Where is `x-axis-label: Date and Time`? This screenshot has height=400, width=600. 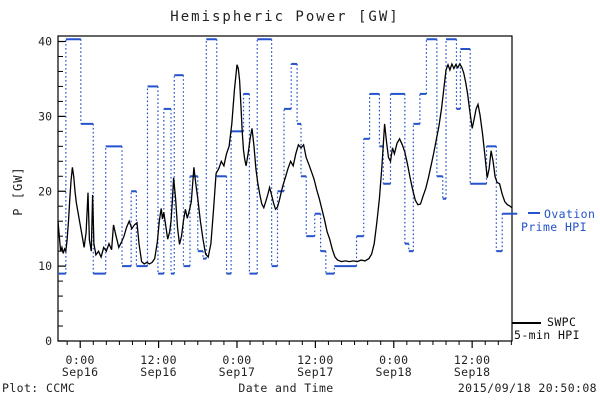
x-axis-label: Date and Time is located at coordinates (286, 388).